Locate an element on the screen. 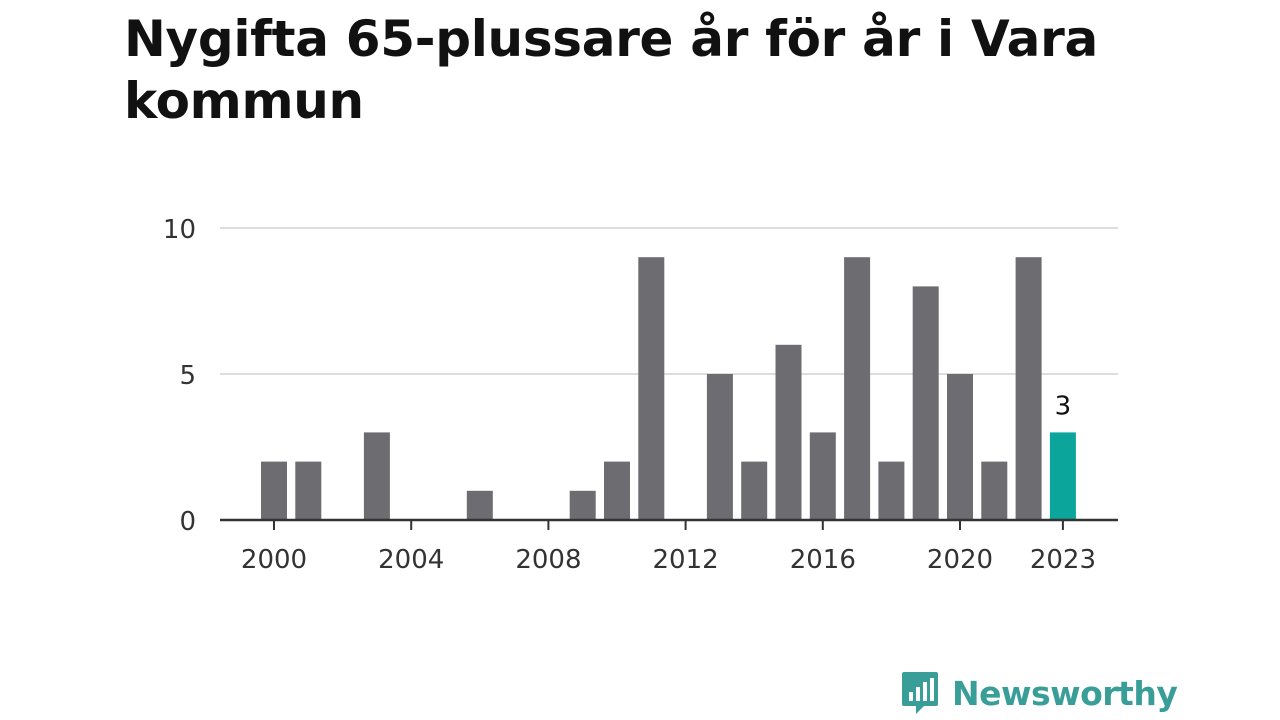 This screenshot has width=1280, height=720. x-tick-label: 2020 is located at coordinates (960, 560).